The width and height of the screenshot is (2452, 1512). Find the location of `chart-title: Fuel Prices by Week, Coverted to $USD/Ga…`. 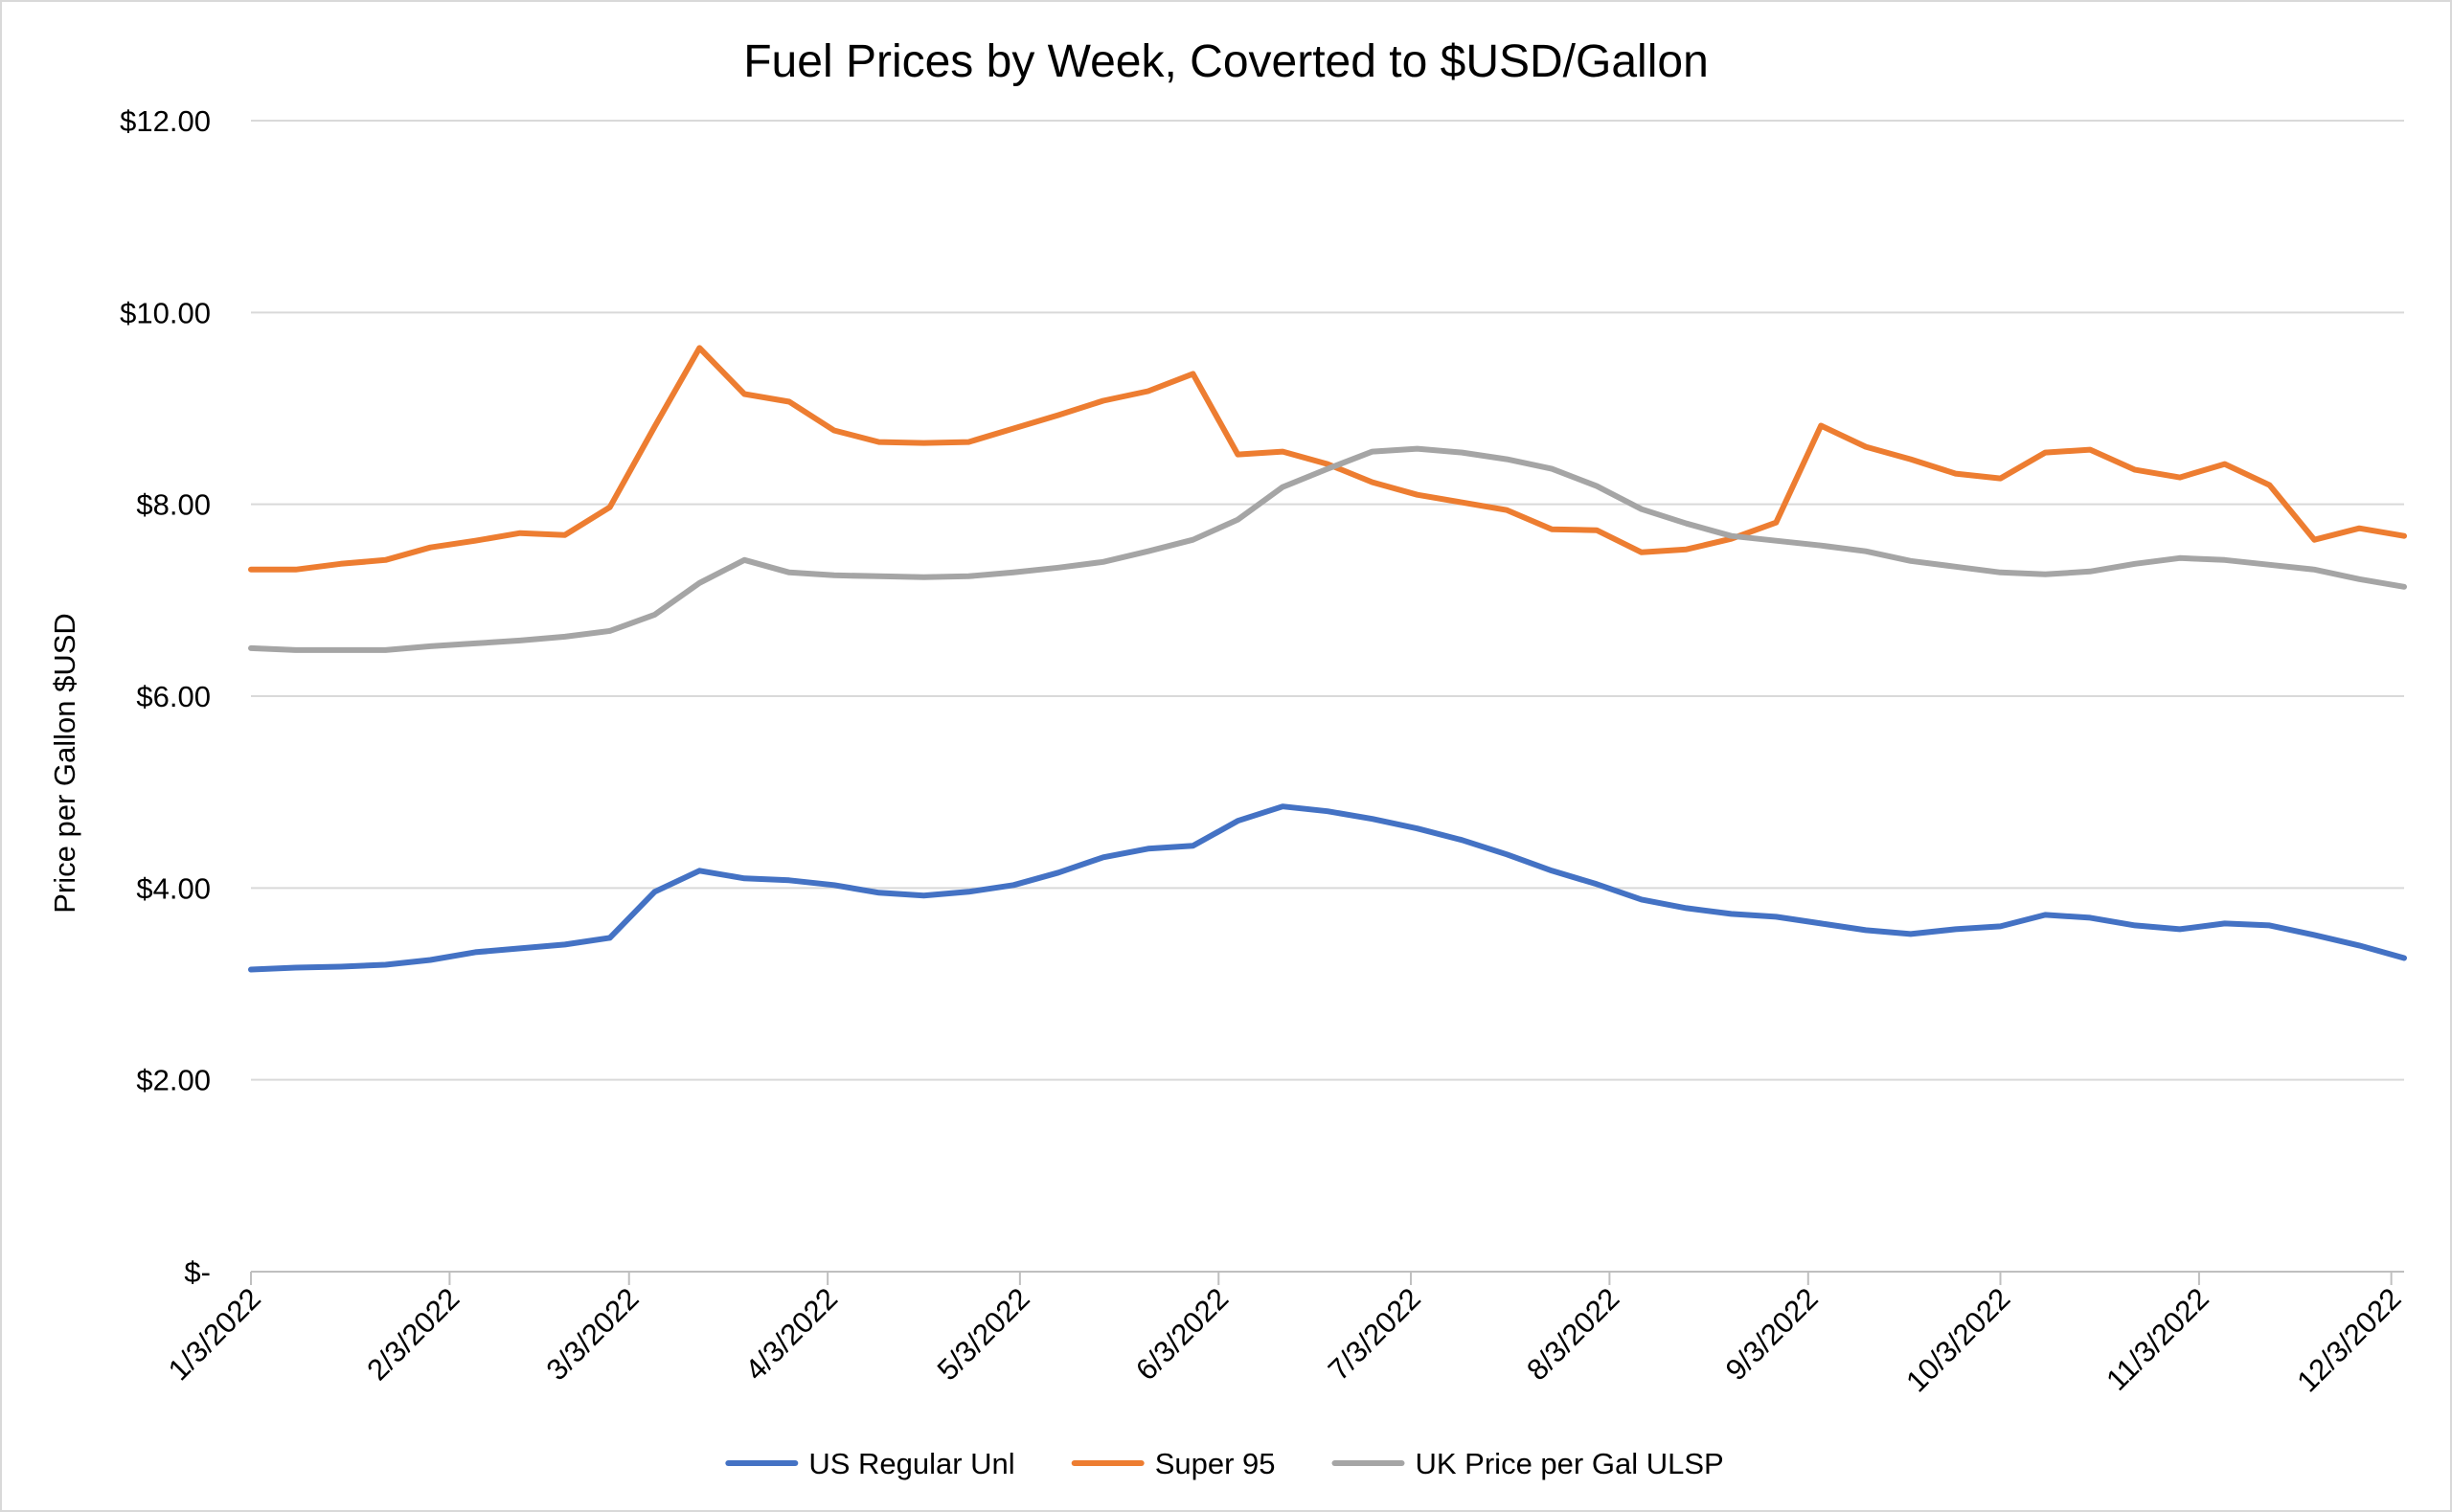

chart-title: Fuel Prices by Week, Coverted to $USD/Ga… is located at coordinates (1226, 62).